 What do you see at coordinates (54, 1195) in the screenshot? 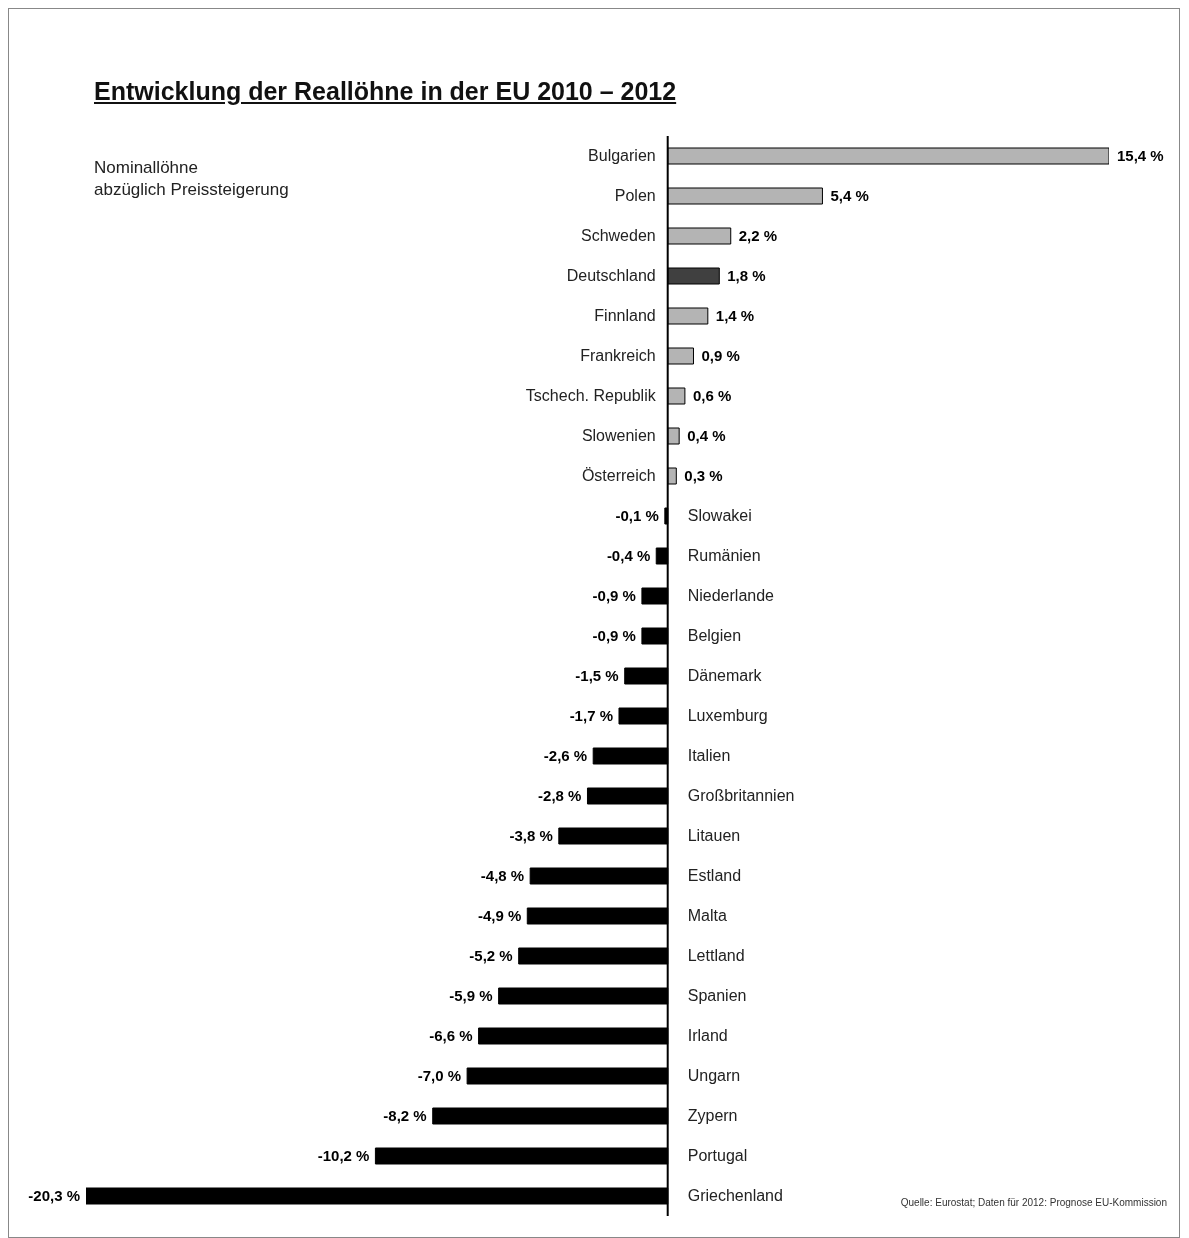
I see `data-label: -20,3 %` at bounding box center [54, 1195].